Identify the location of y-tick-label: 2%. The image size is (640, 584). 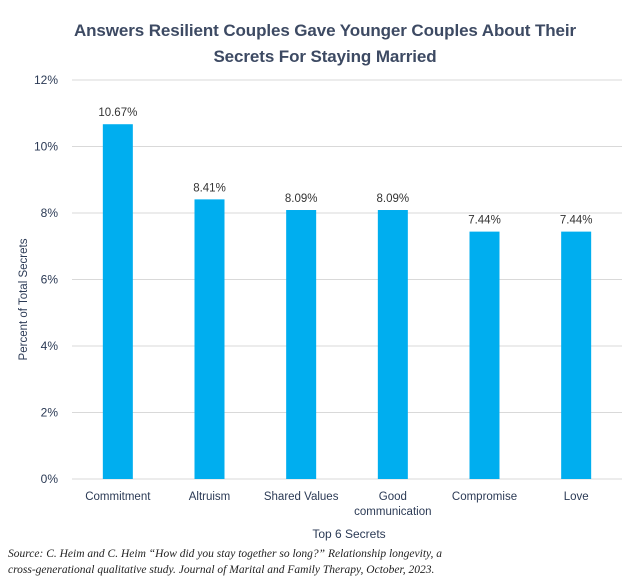
(50, 413).